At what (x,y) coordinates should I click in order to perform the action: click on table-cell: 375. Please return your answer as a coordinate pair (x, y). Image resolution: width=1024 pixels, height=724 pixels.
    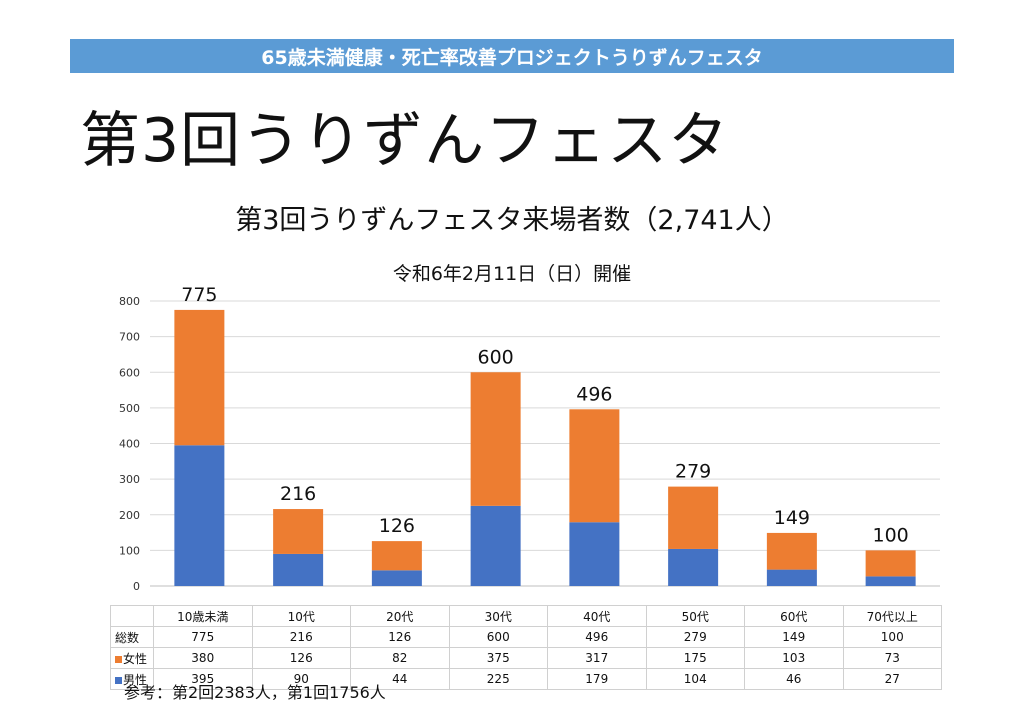
    Looking at the image, I should click on (498, 658).